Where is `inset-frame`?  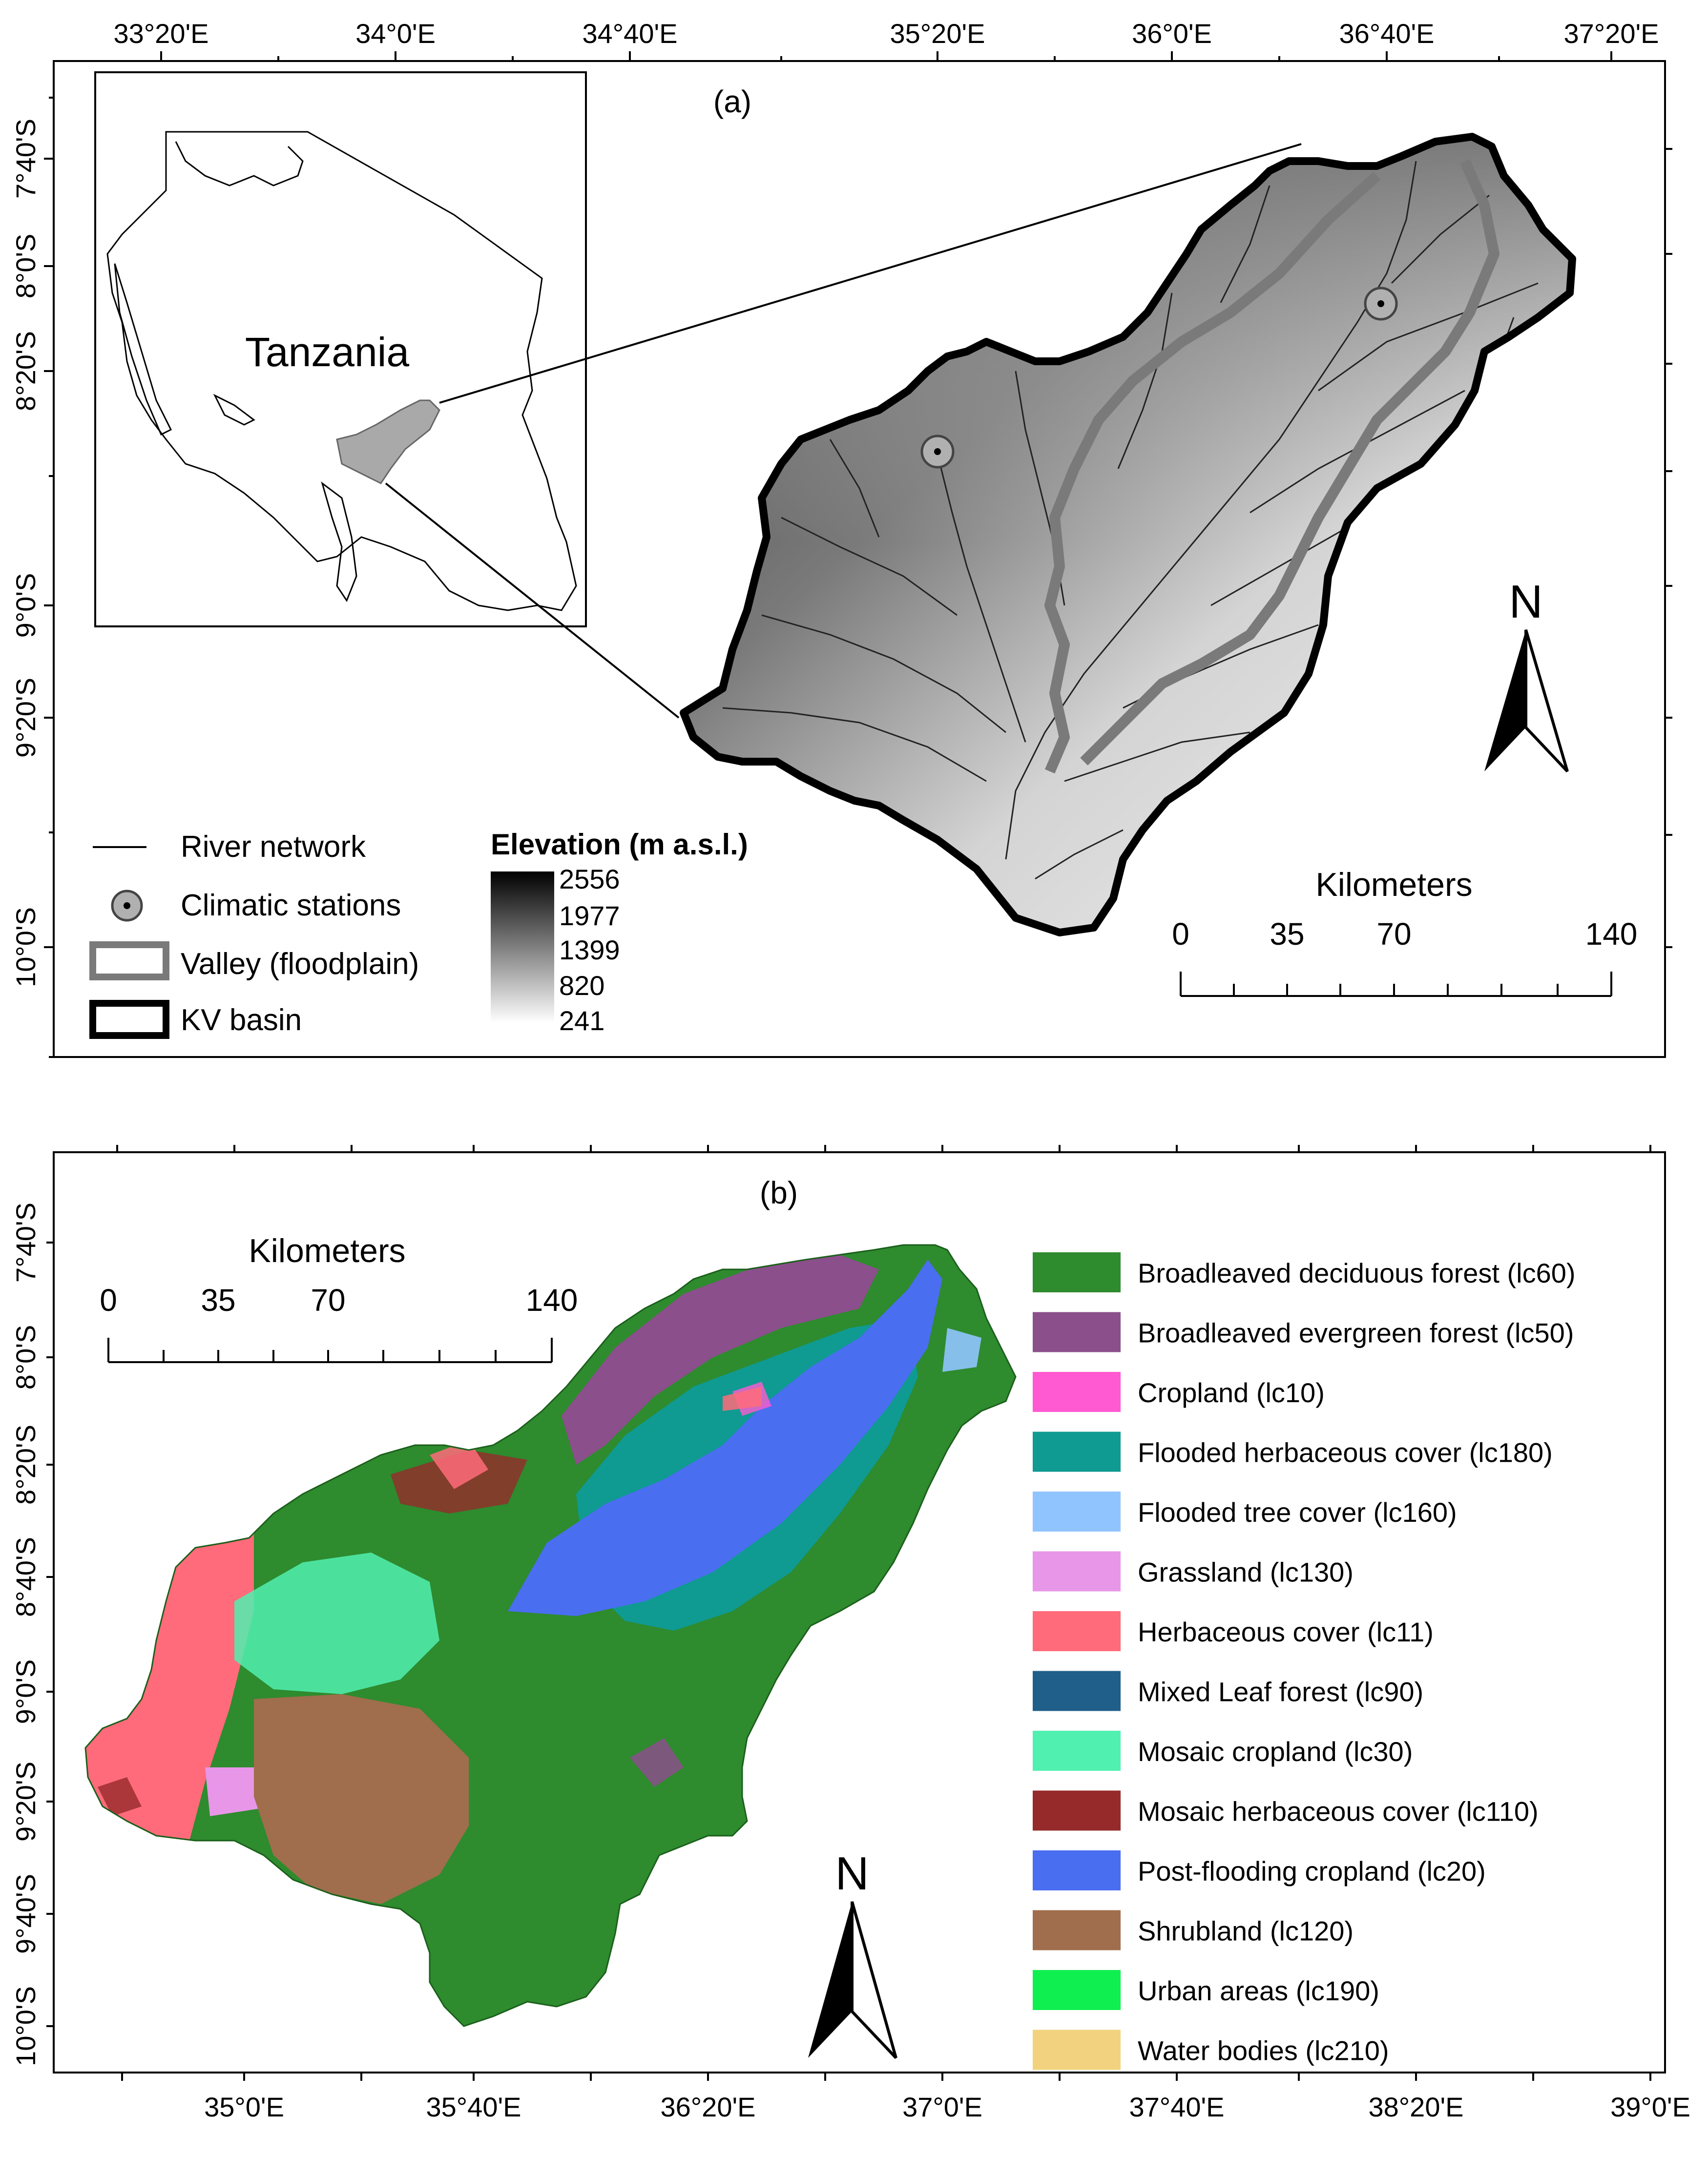 inset-frame is located at coordinates (340, 349).